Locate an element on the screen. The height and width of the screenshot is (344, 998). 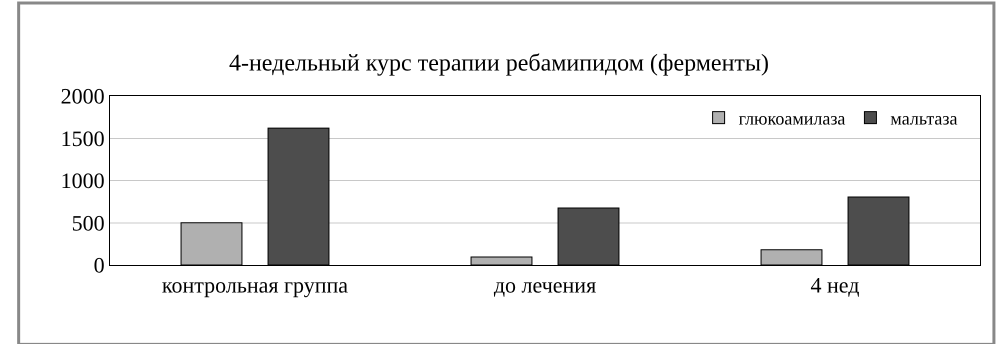
chart-title: 4-недельный курс терапии ребамипидом (ферменты) is located at coordinates (499, 63).